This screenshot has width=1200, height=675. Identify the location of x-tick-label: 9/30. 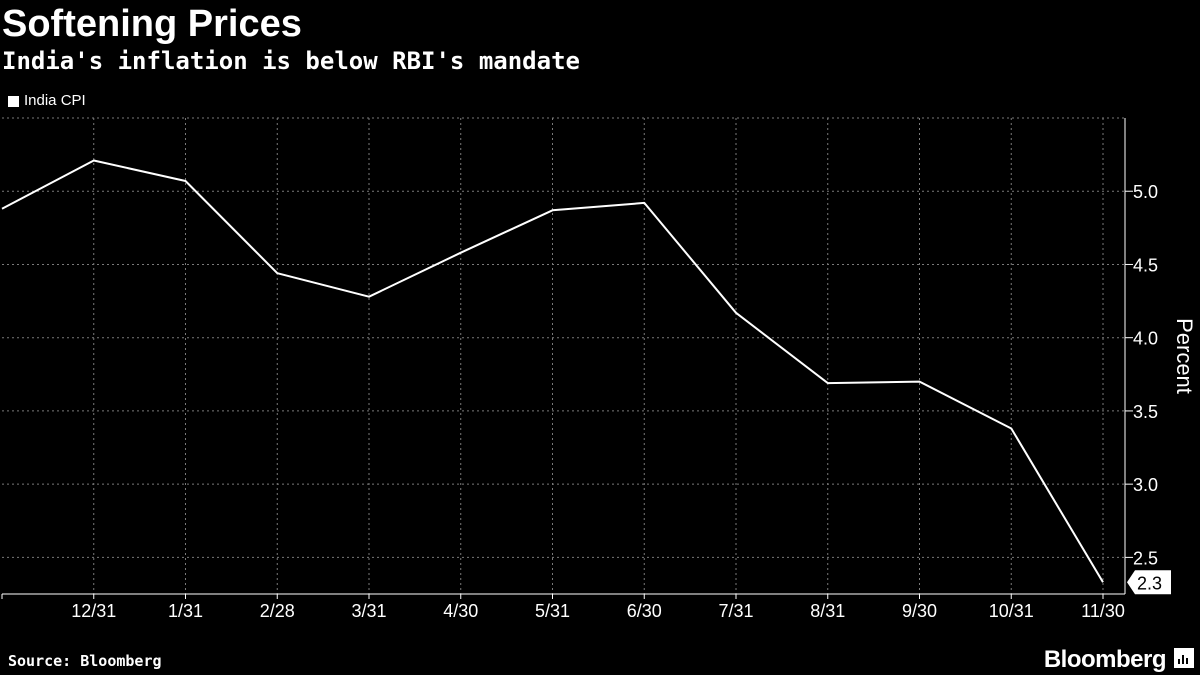
(919, 611).